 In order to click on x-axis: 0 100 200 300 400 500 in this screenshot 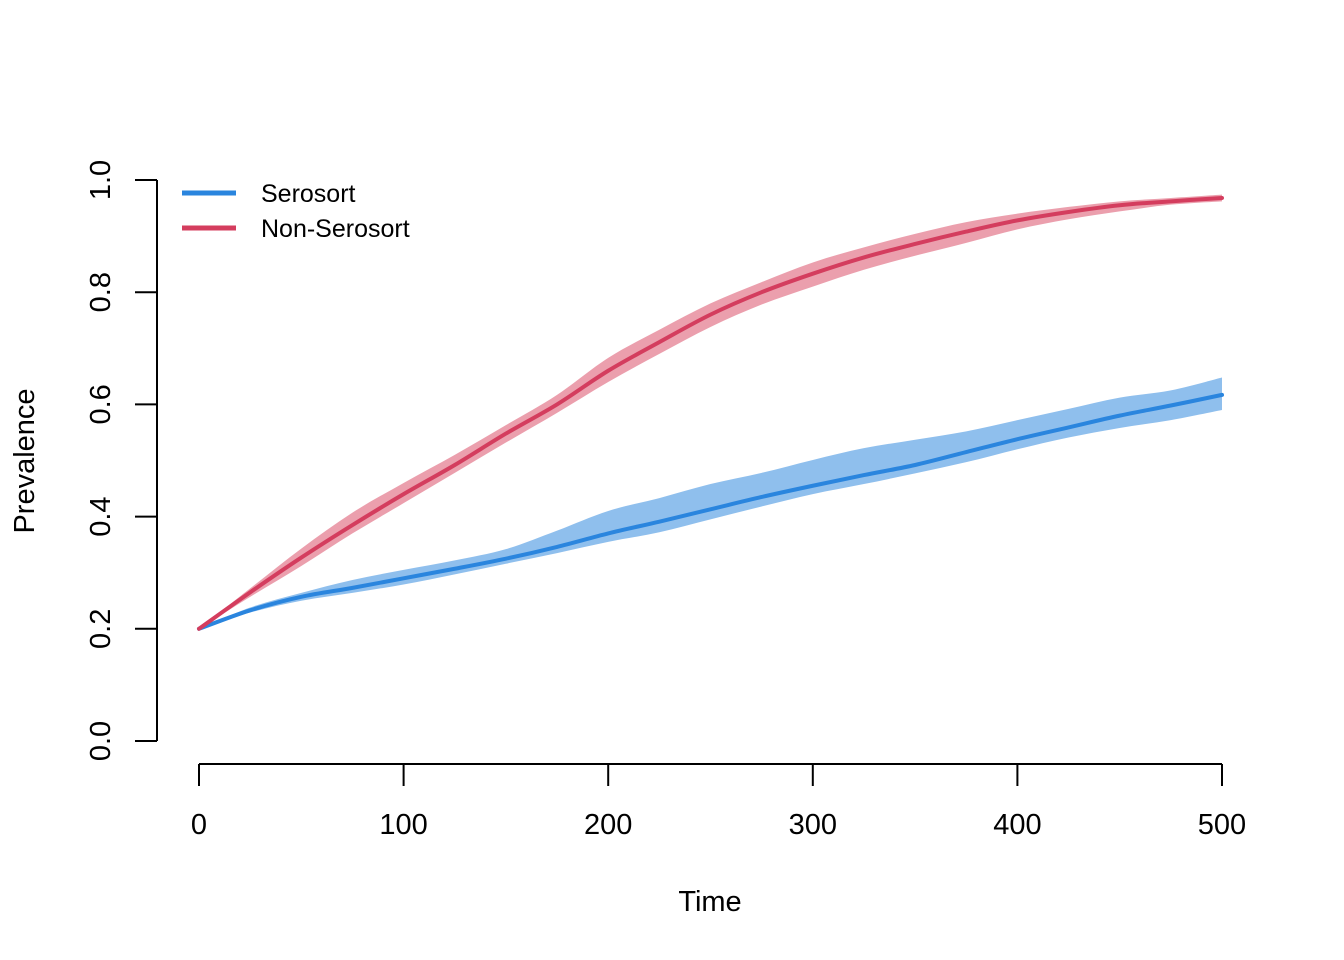, I will do `click(718, 802)`.